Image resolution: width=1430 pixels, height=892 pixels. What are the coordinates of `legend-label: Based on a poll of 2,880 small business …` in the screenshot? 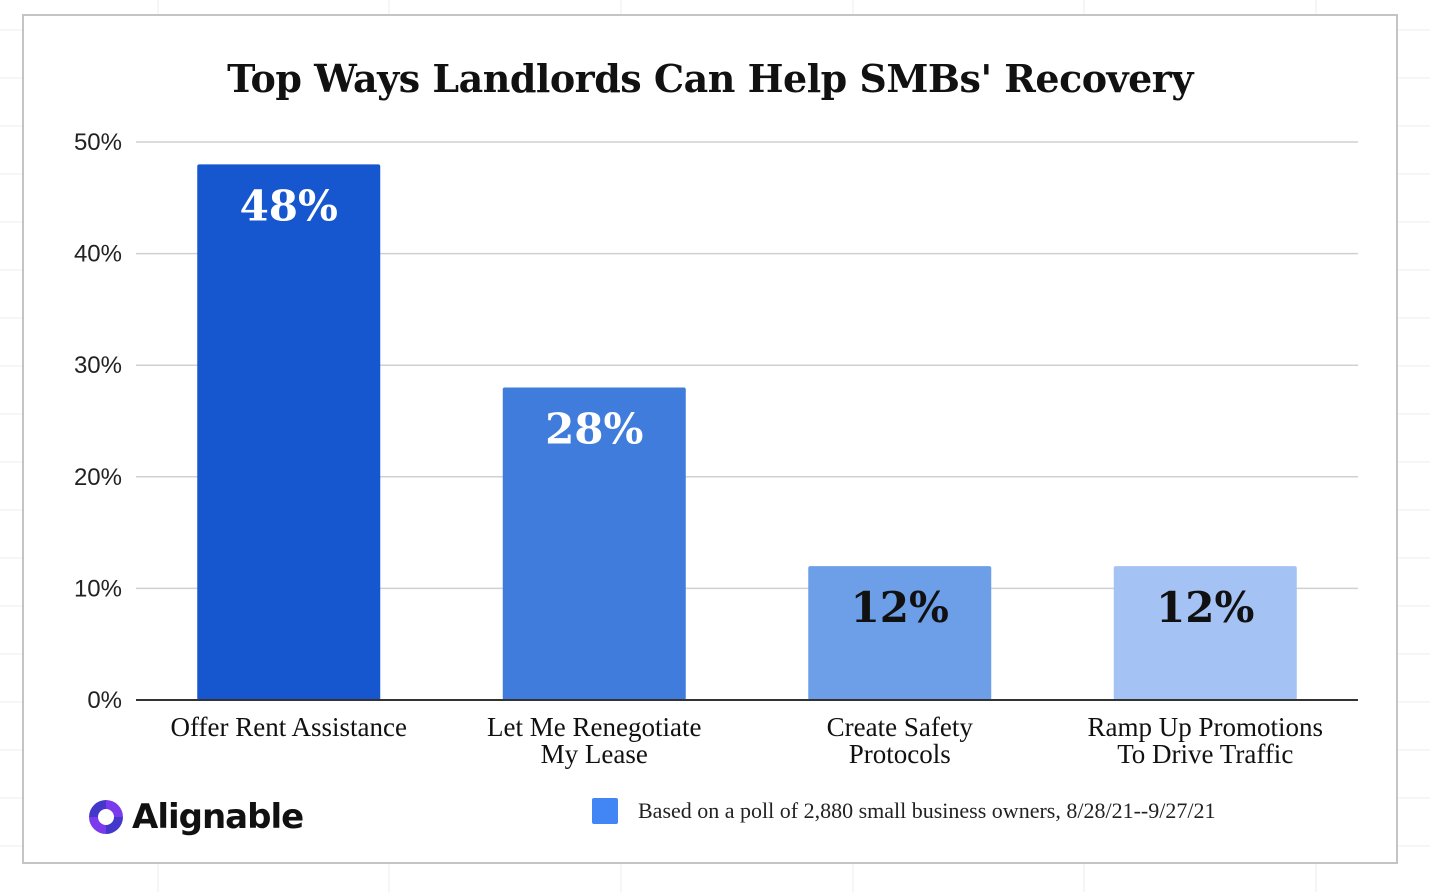 It's located at (927, 810).